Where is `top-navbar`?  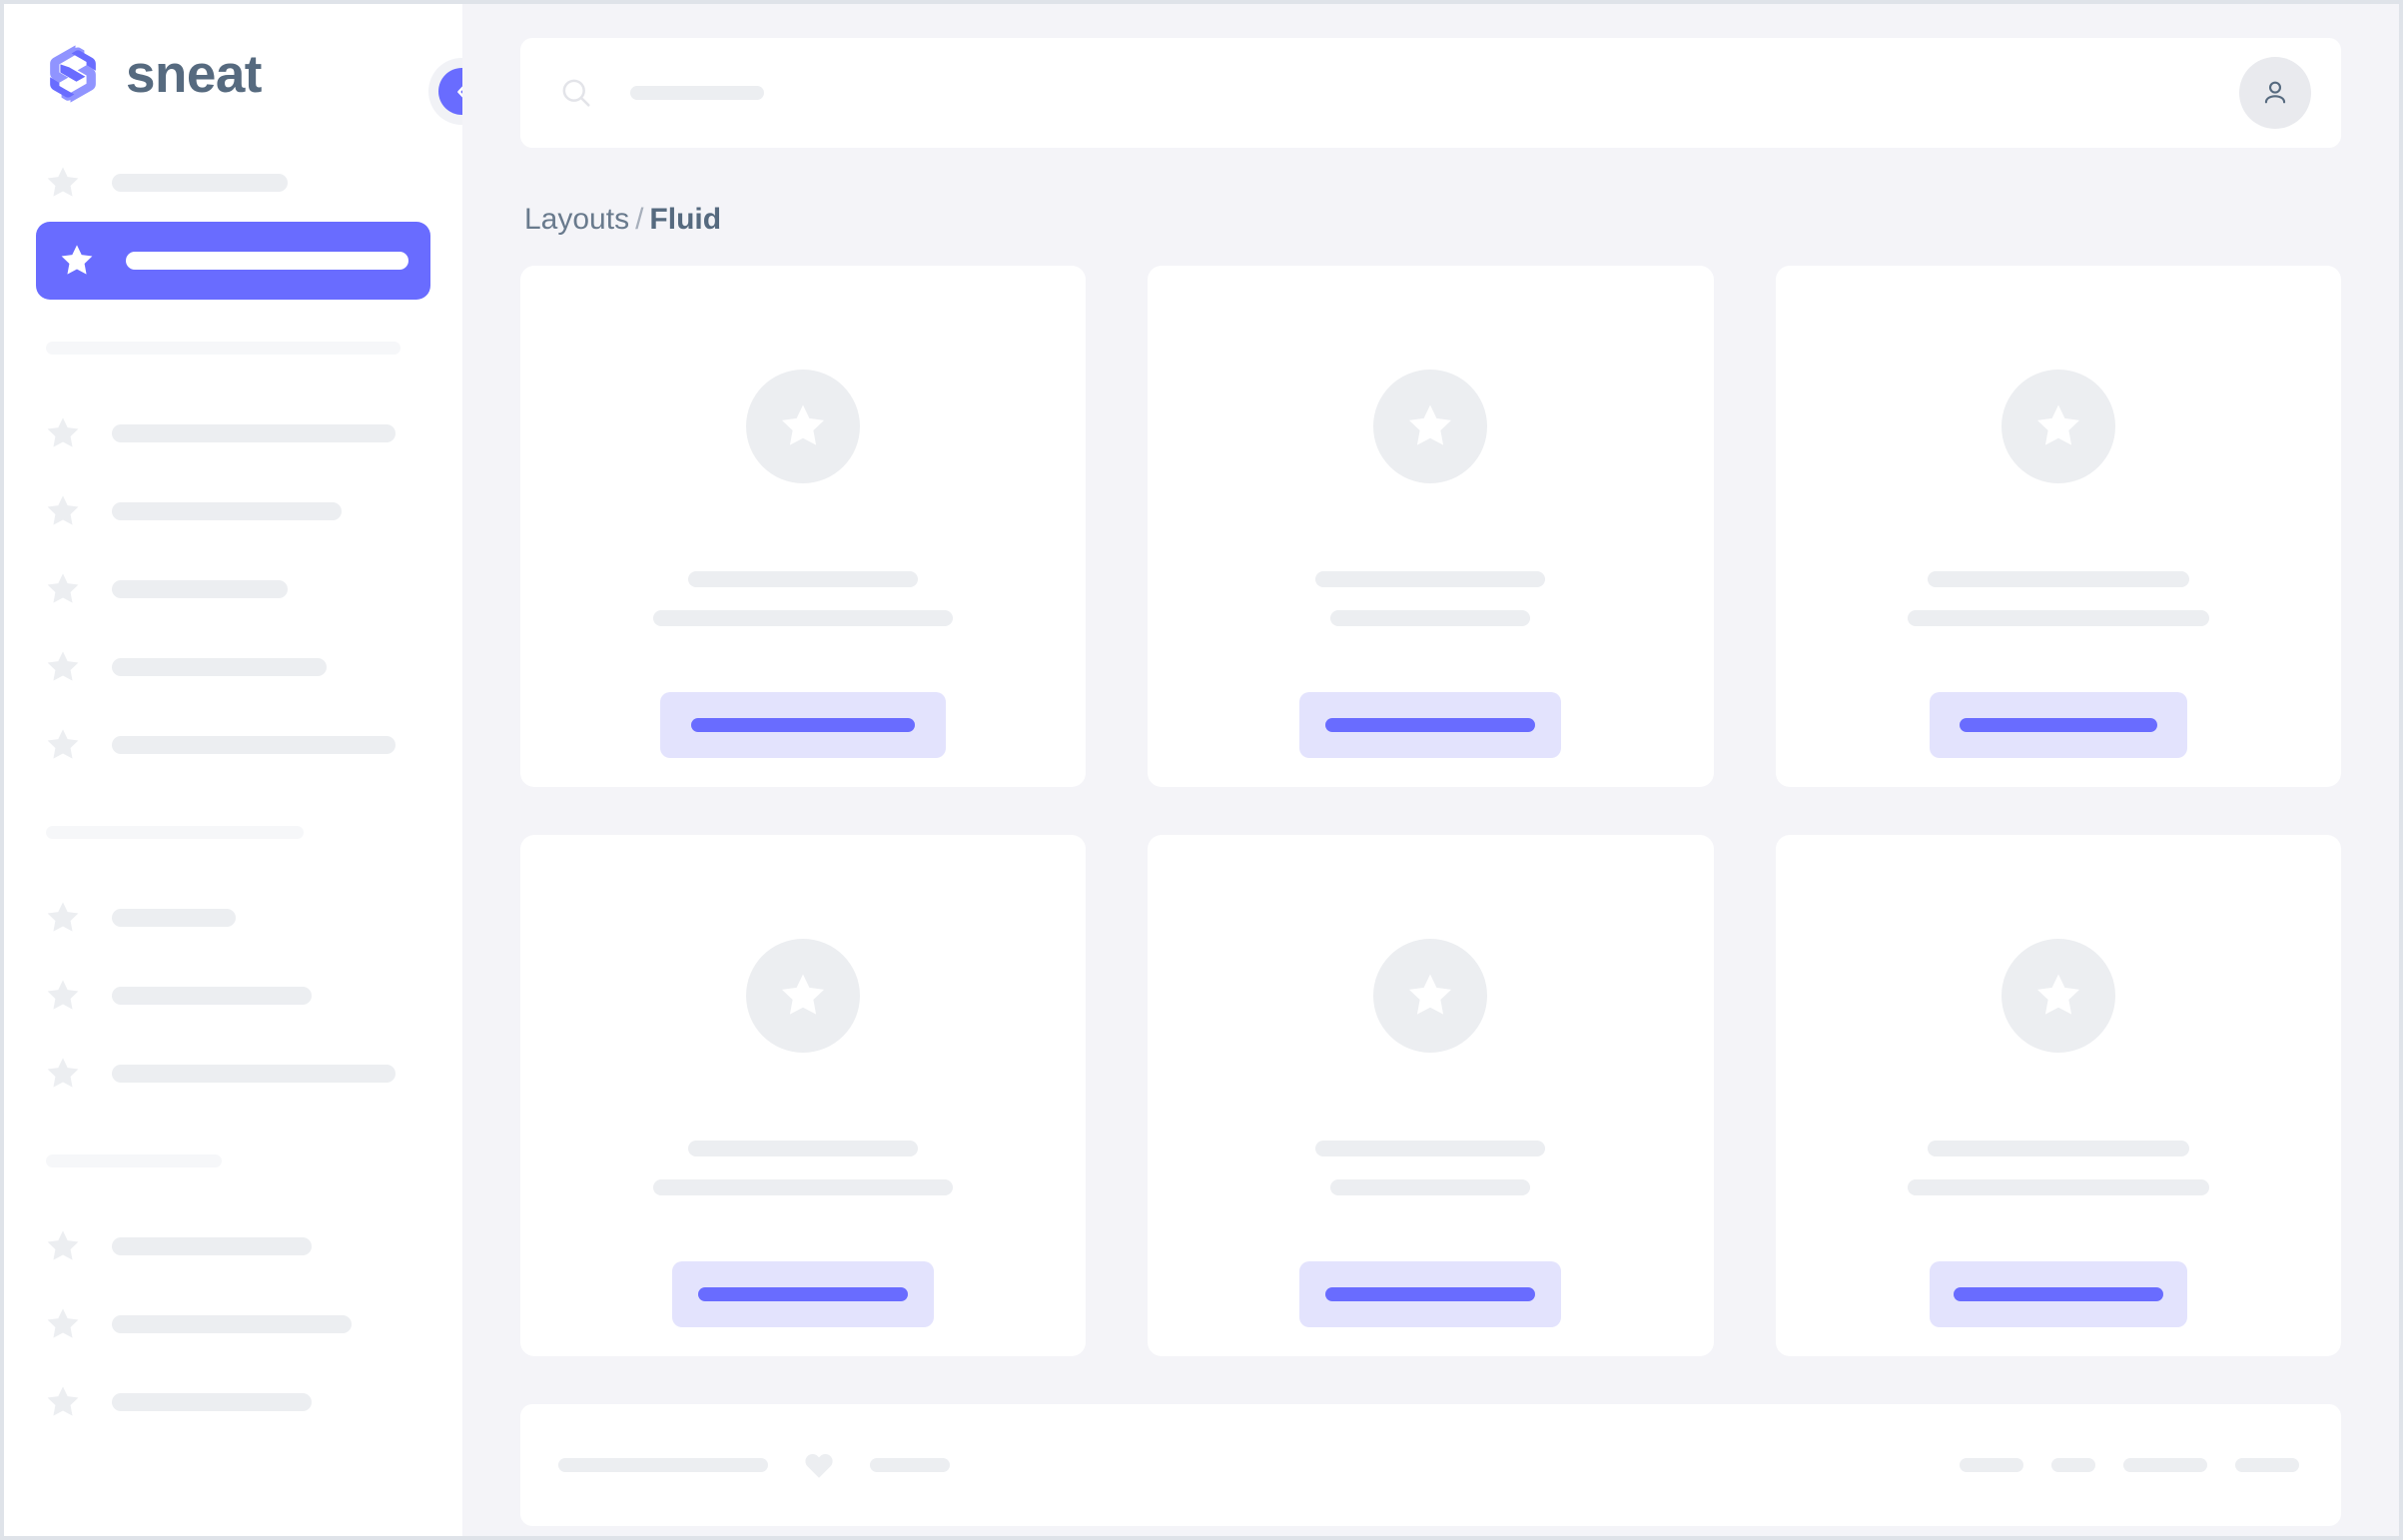
top-navbar is located at coordinates (1431, 93).